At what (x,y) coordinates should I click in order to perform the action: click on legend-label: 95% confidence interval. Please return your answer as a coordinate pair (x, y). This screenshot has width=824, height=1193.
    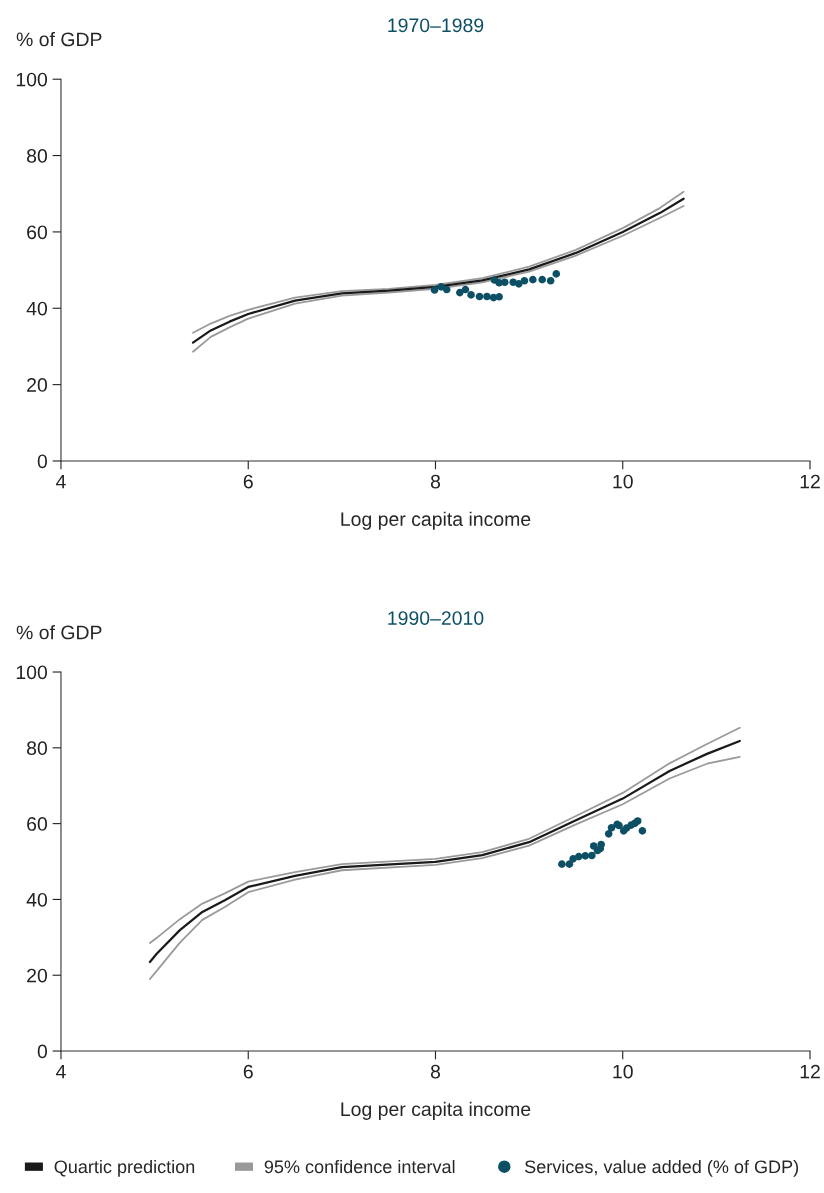
    Looking at the image, I should click on (359, 1166).